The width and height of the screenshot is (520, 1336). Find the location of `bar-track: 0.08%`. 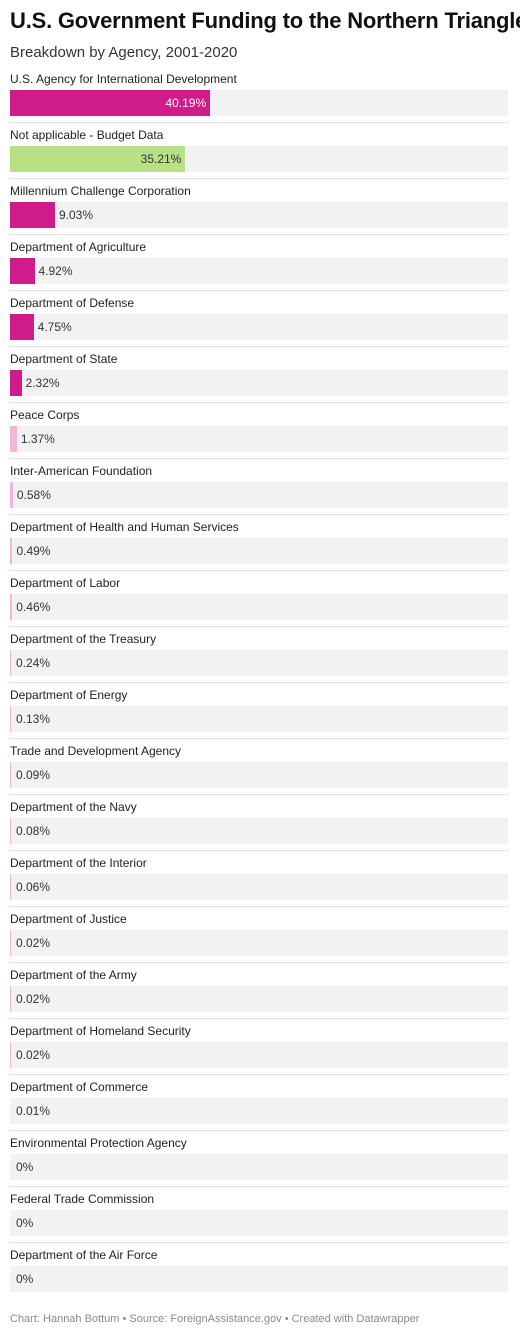

bar-track: 0.08% is located at coordinates (259, 831).